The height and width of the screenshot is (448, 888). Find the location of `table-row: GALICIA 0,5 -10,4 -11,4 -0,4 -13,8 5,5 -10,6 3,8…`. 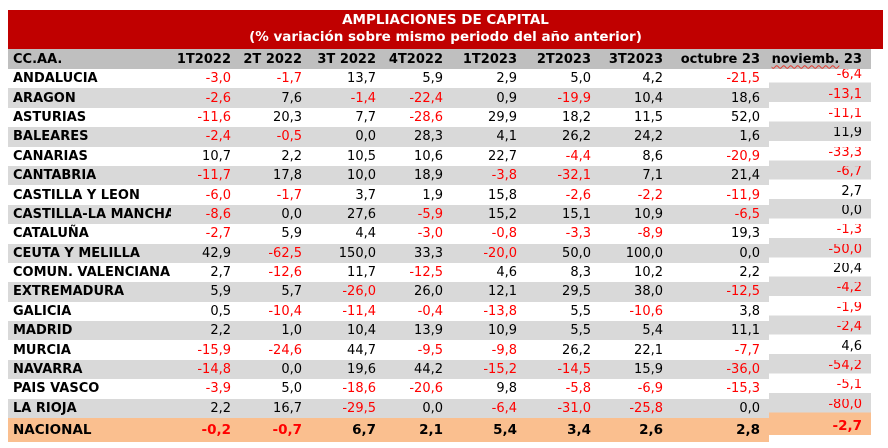

table-row: GALICIA 0,5 -10,4 -11,4 -0,4 -13,8 5,5 -10,6 3,8… is located at coordinates (439, 311).